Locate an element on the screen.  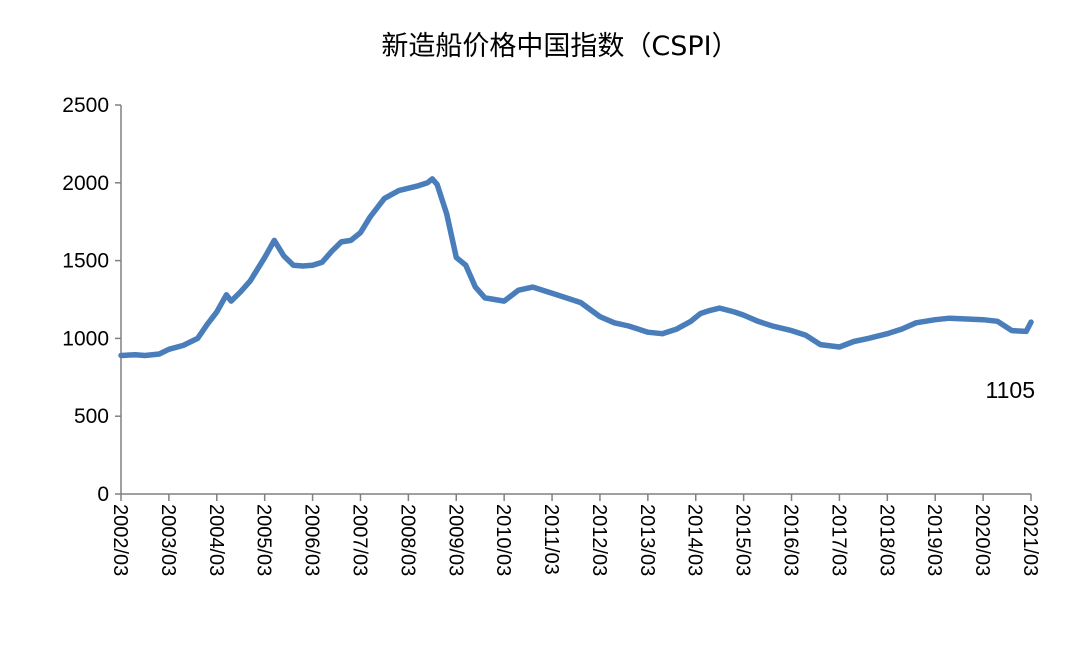
y-tick-label: 1500 is located at coordinates (85, 261).